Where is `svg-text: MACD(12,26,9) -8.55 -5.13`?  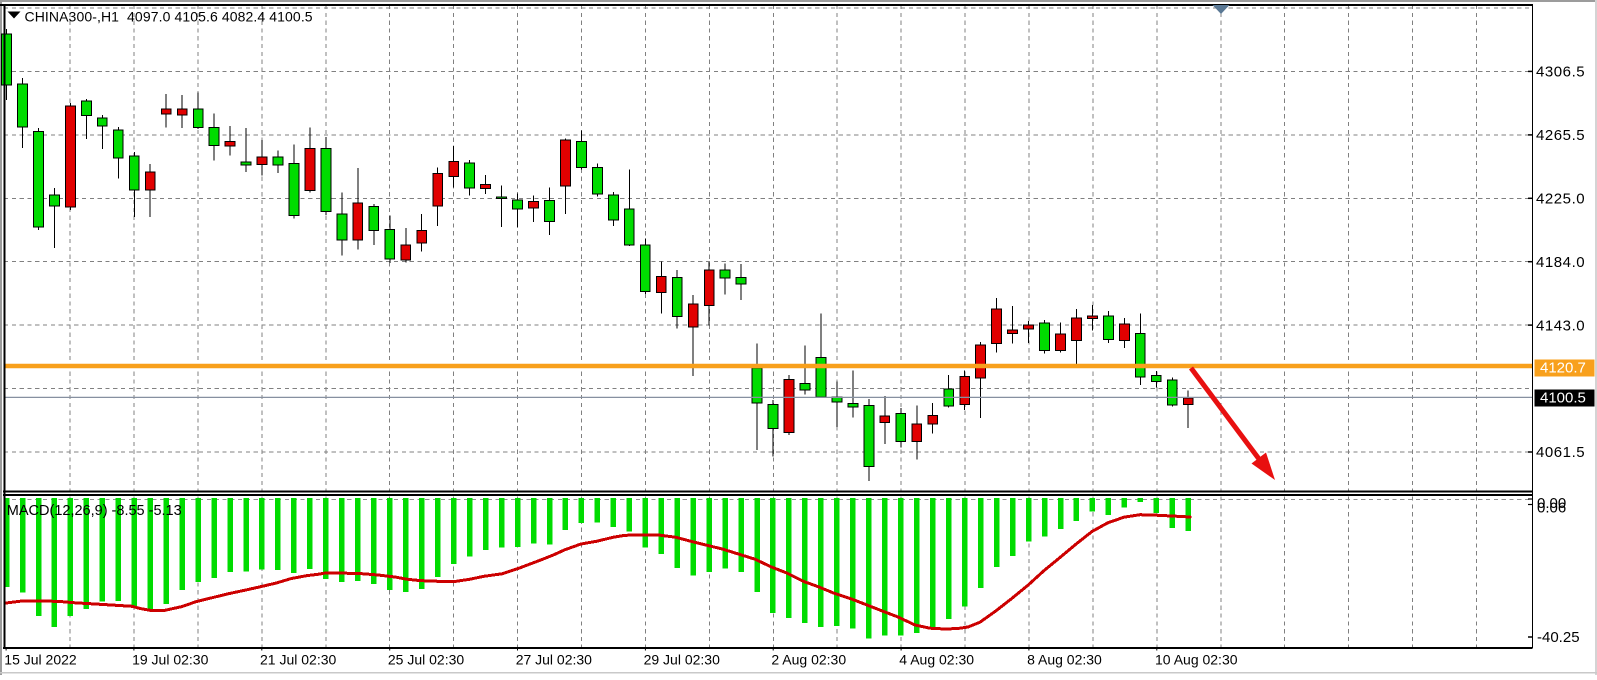
svg-text: MACD(12,26,9) -8.55 -5.13 is located at coordinates (94, 511).